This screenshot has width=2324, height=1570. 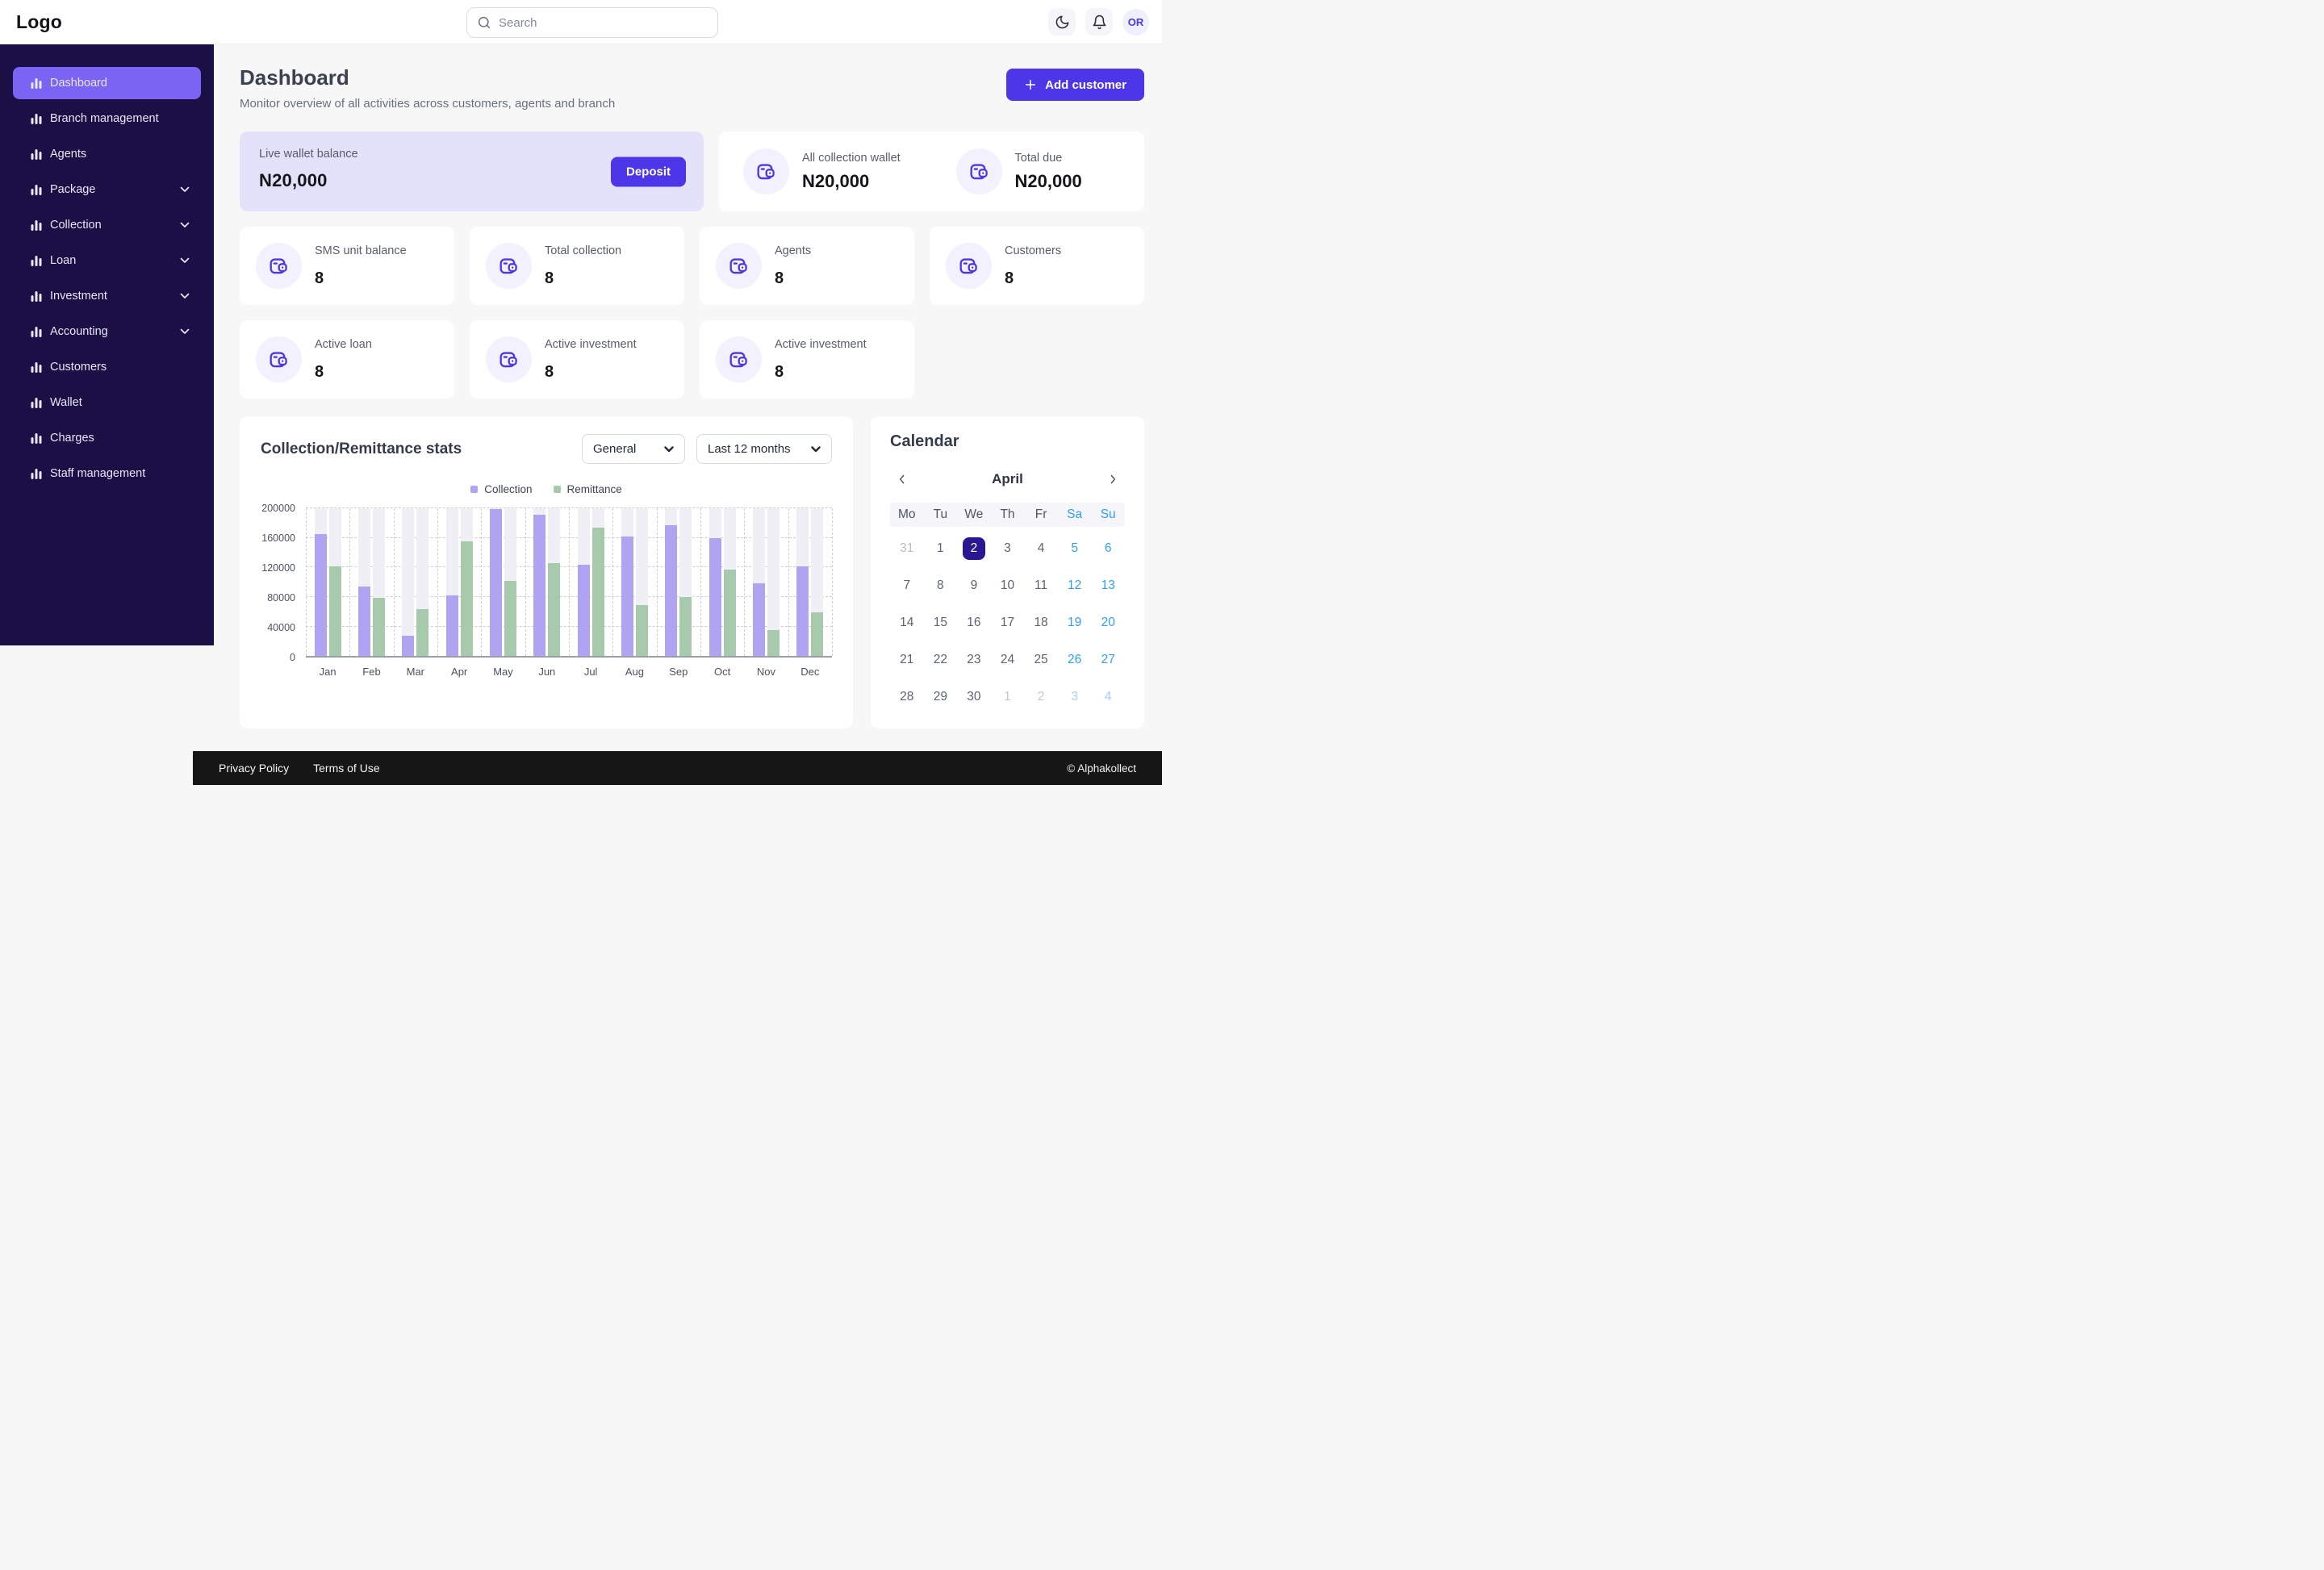 What do you see at coordinates (281, 598) in the screenshot?
I see `y-tick-label: 80000` at bounding box center [281, 598].